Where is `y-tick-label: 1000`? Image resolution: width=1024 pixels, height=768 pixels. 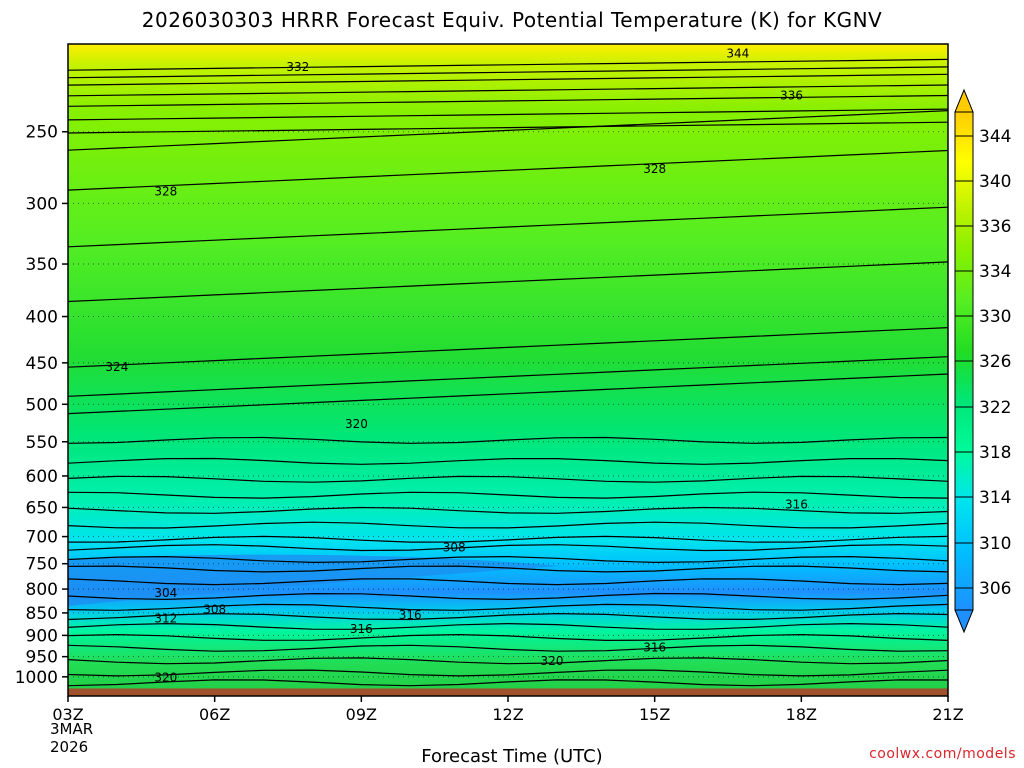
y-tick-label: 1000 is located at coordinates (36, 678).